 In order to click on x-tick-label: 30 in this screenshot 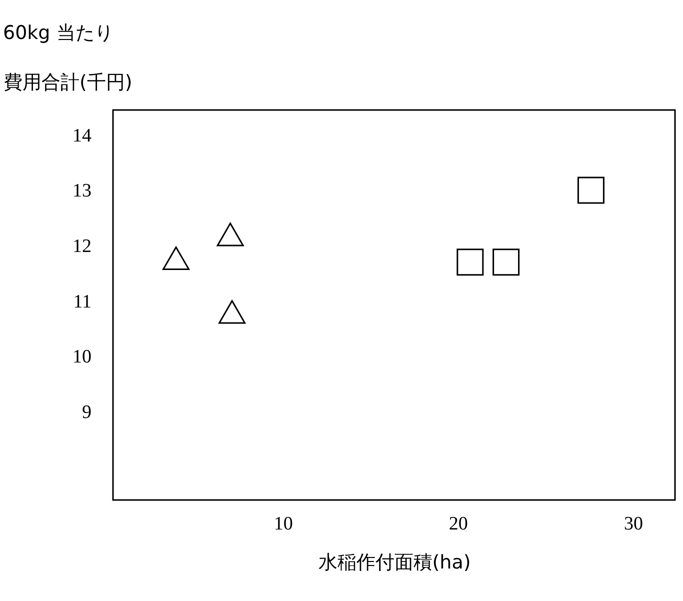, I will do `click(633, 524)`.